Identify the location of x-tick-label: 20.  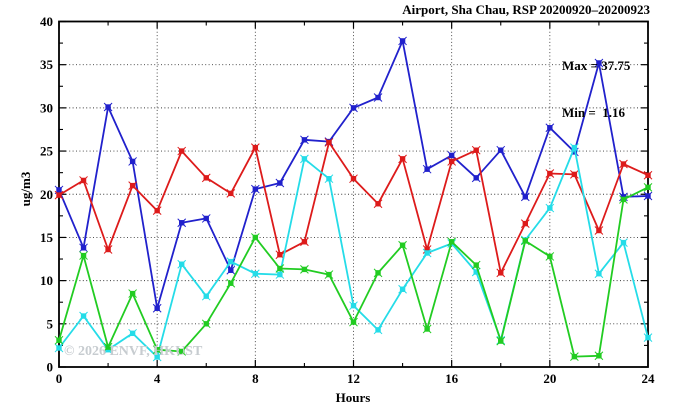
(549, 378).